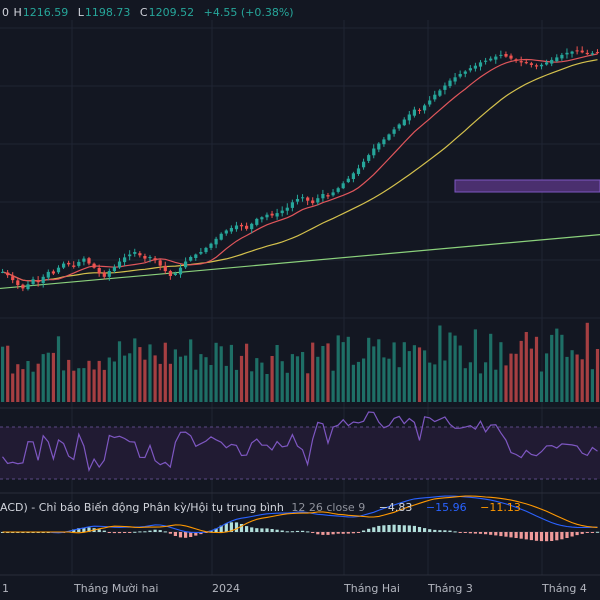 This screenshot has width=600, height=600. What do you see at coordinates (171, 12) in the screenshot?
I see `close-value: 1209.52` at bounding box center [171, 12].